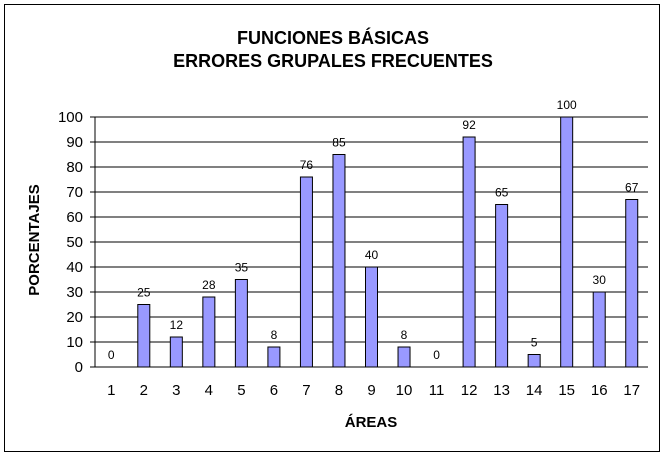 Image resolution: width=666 pixels, height=458 pixels. Describe the element at coordinates (371, 390) in the screenshot. I see `x-tick-label: 9` at that location.